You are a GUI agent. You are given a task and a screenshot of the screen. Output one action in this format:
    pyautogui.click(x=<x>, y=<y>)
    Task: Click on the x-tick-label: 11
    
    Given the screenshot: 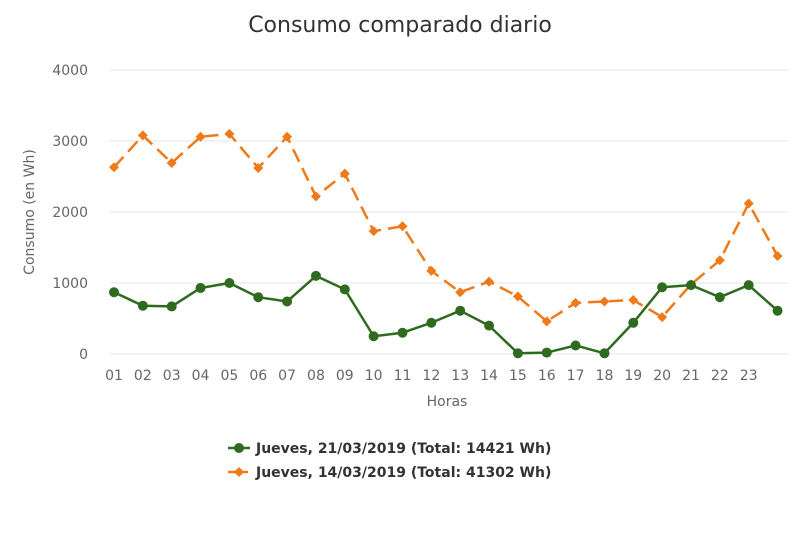 What is the action you would take?
    pyautogui.click(x=403, y=376)
    